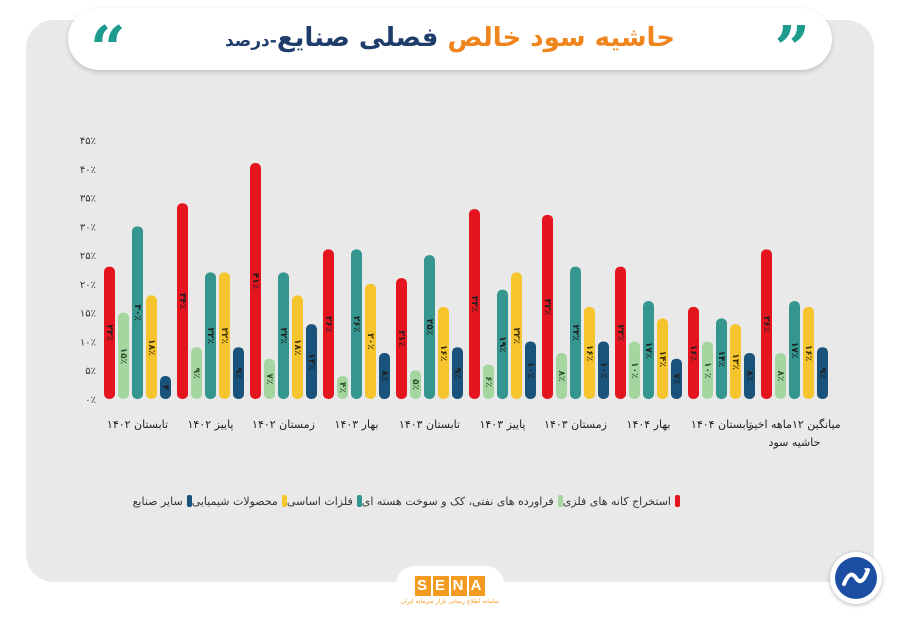  What do you see at coordinates (488, 381) in the screenshot?
I see `bar-data-label: ۶٪` at bounding box center [488, 381].